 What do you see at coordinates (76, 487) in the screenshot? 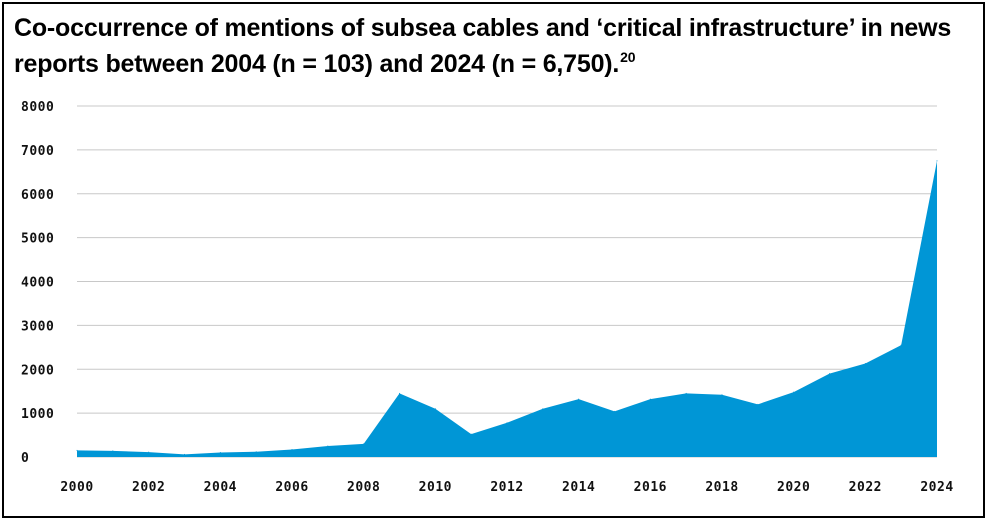
I see `x-tick-label-2000: 2000` at bounding box center [76, 487].